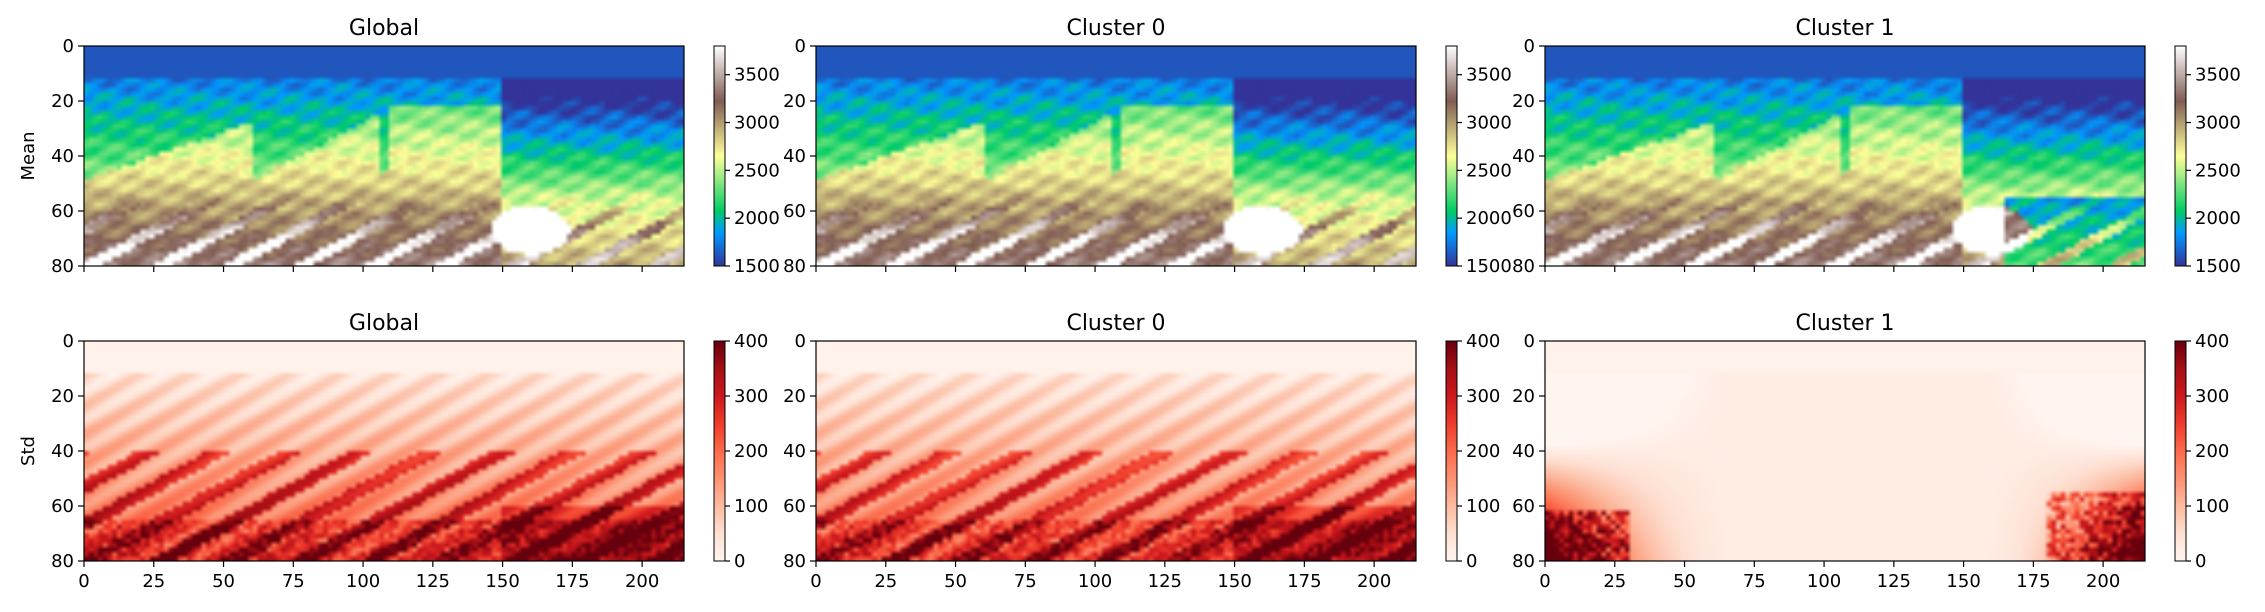  Describe the element at coordinates (1844, 28) in the screenshot. I see `subplot-title: Cluster 1` at that location.